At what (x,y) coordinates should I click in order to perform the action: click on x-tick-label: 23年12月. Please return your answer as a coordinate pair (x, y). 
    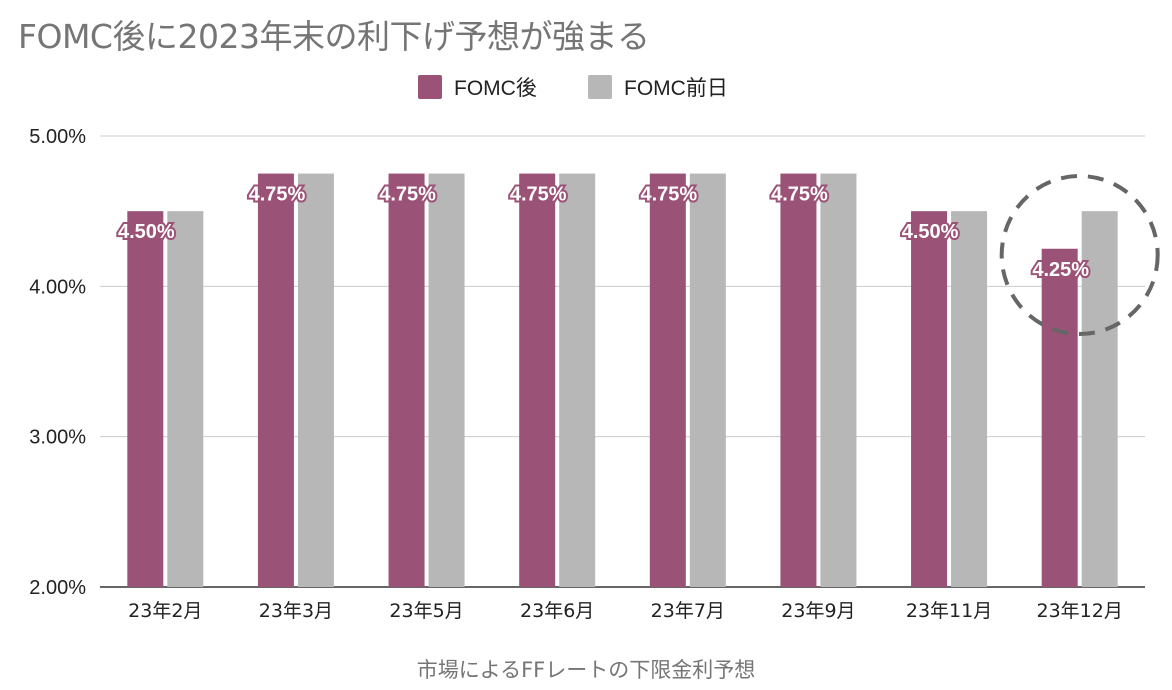
    Looking at the image, I should click on (1080, 611).